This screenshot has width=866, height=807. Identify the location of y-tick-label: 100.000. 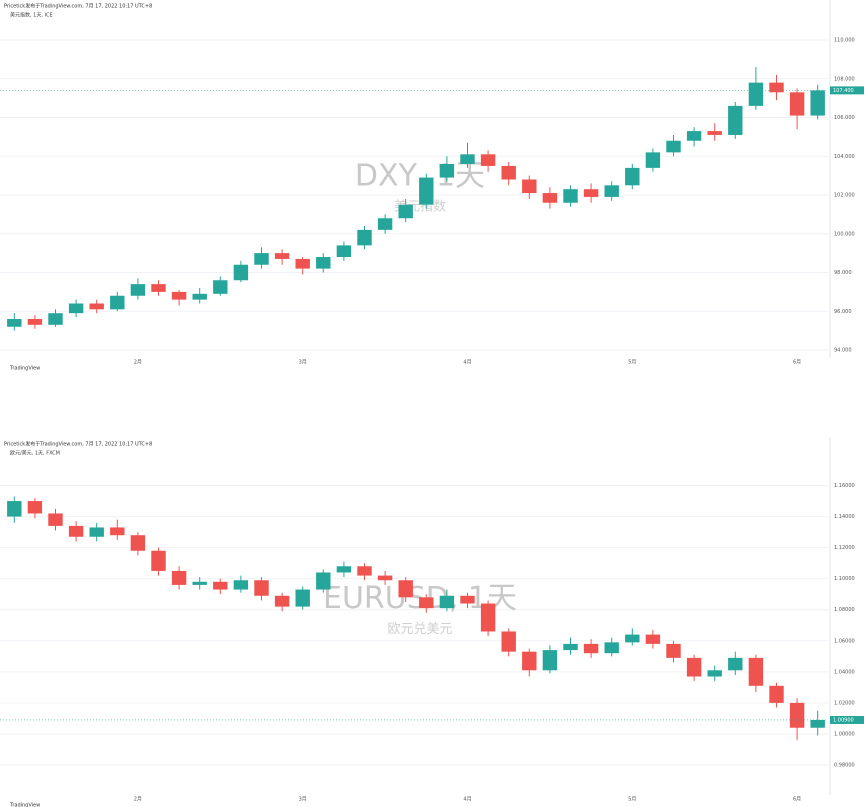
(844, 234).